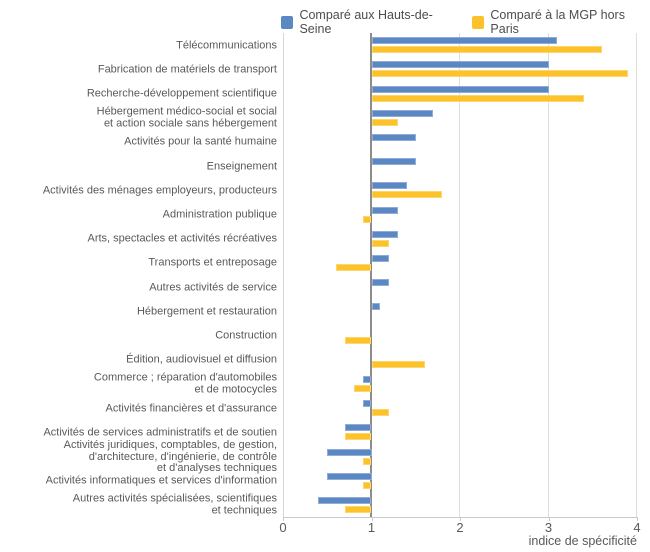 The image size is (650, 552). What do you see at coordinates (186, 111) in the screenshot?
I see `category-label-line: Hébergement médico-social et social` at bounding box center [186, 111].